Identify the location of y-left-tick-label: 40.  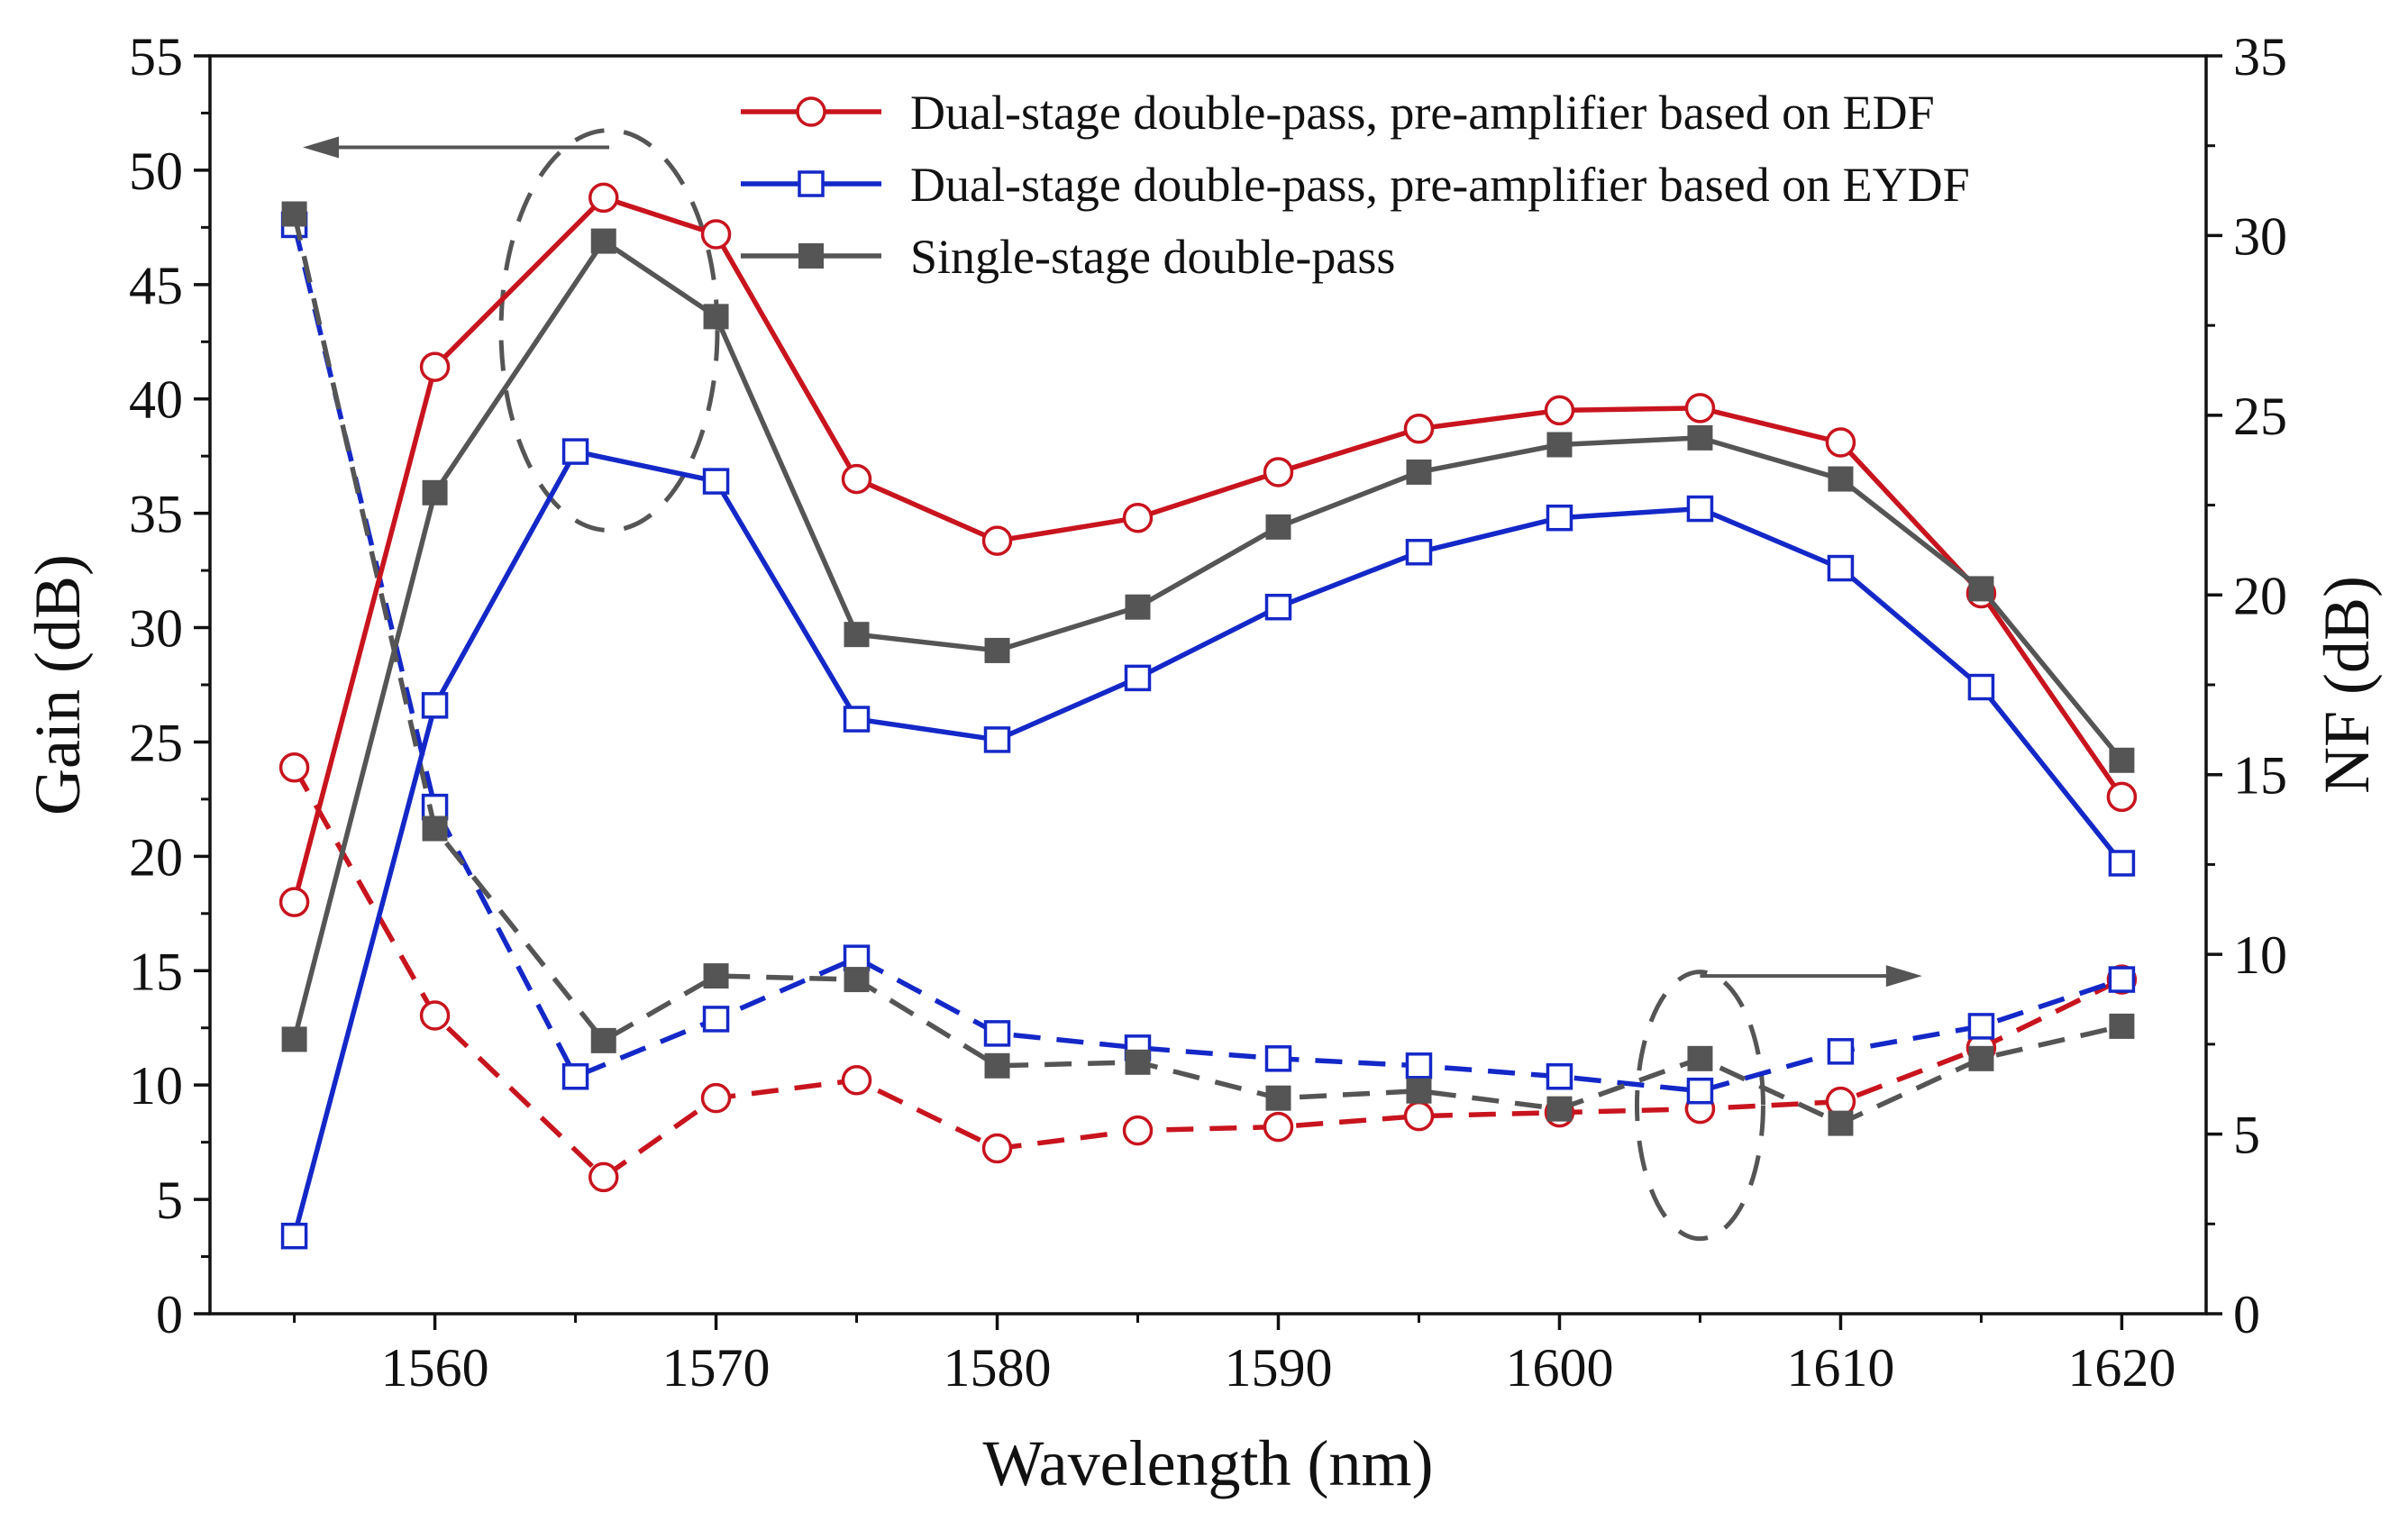
(156, 400).